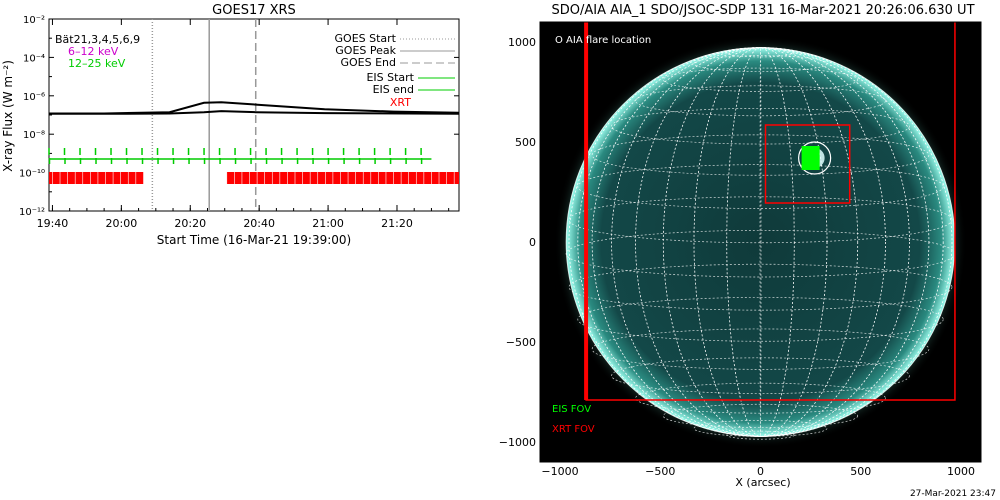  I want to click on aia-flare-location-marker, so click(815, 158).